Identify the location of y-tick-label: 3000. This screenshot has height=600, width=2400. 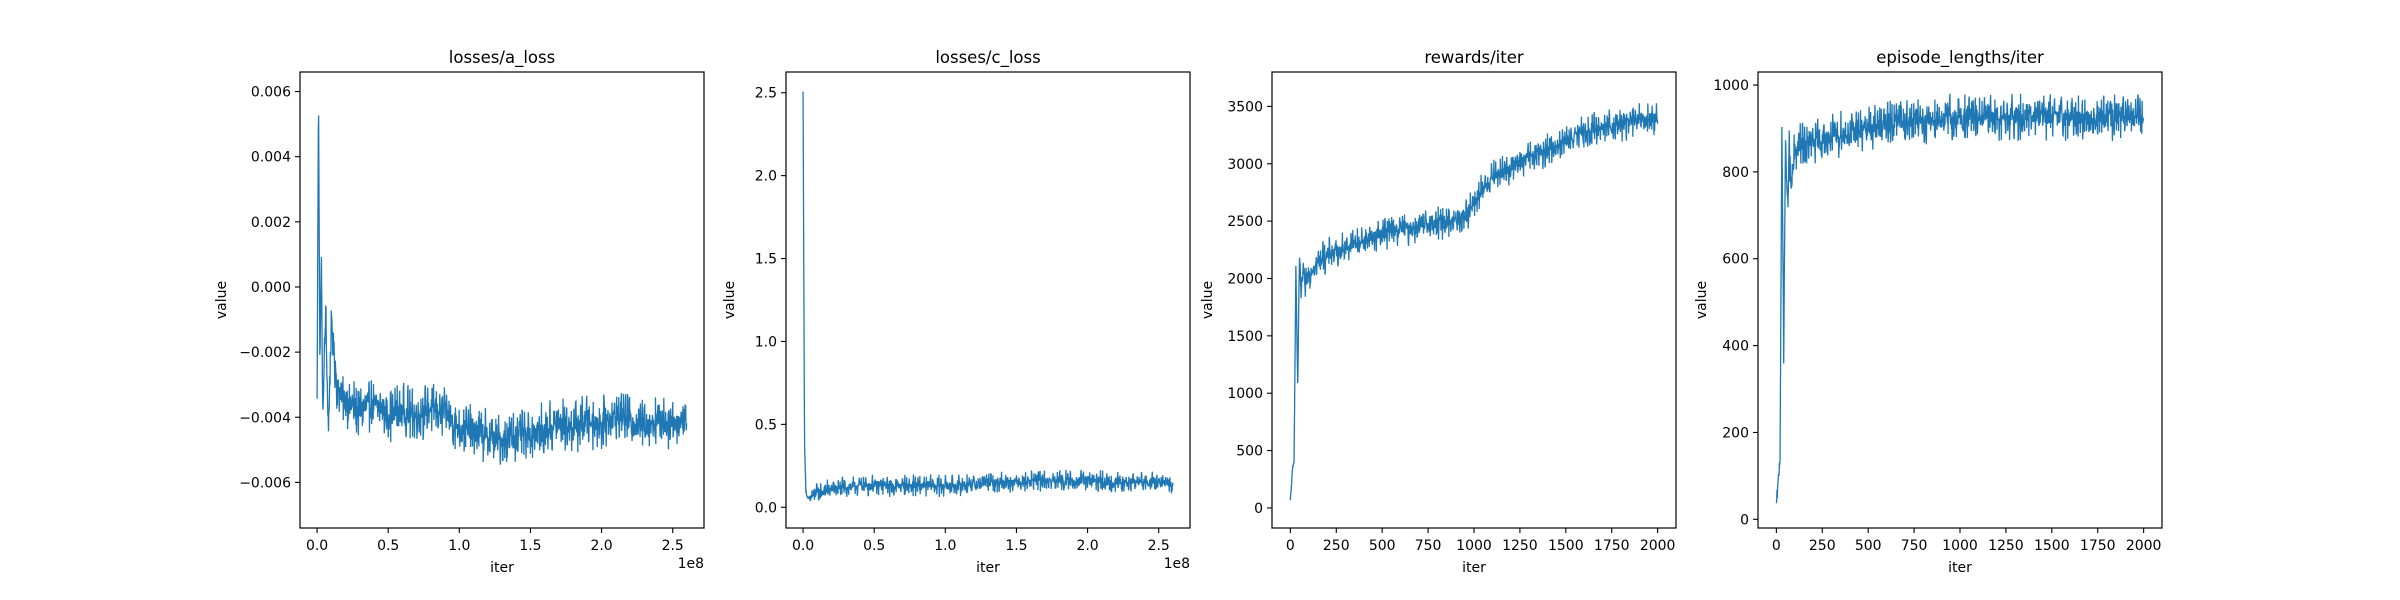
(1245, 165).